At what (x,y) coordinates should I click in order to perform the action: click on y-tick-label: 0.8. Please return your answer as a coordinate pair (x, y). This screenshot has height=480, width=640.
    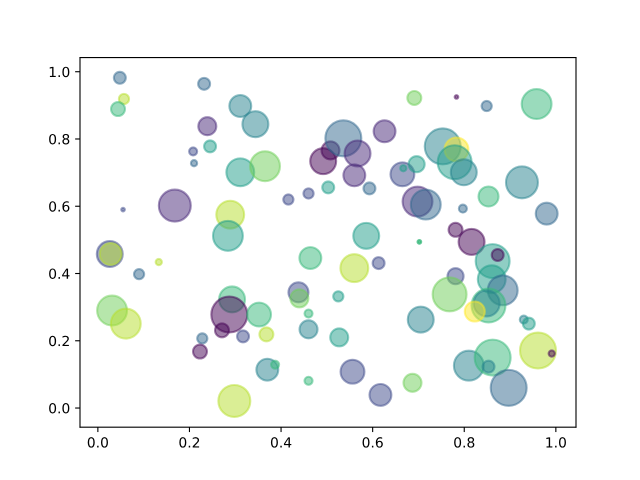
    Looking at the image, I should click on (59, 139).